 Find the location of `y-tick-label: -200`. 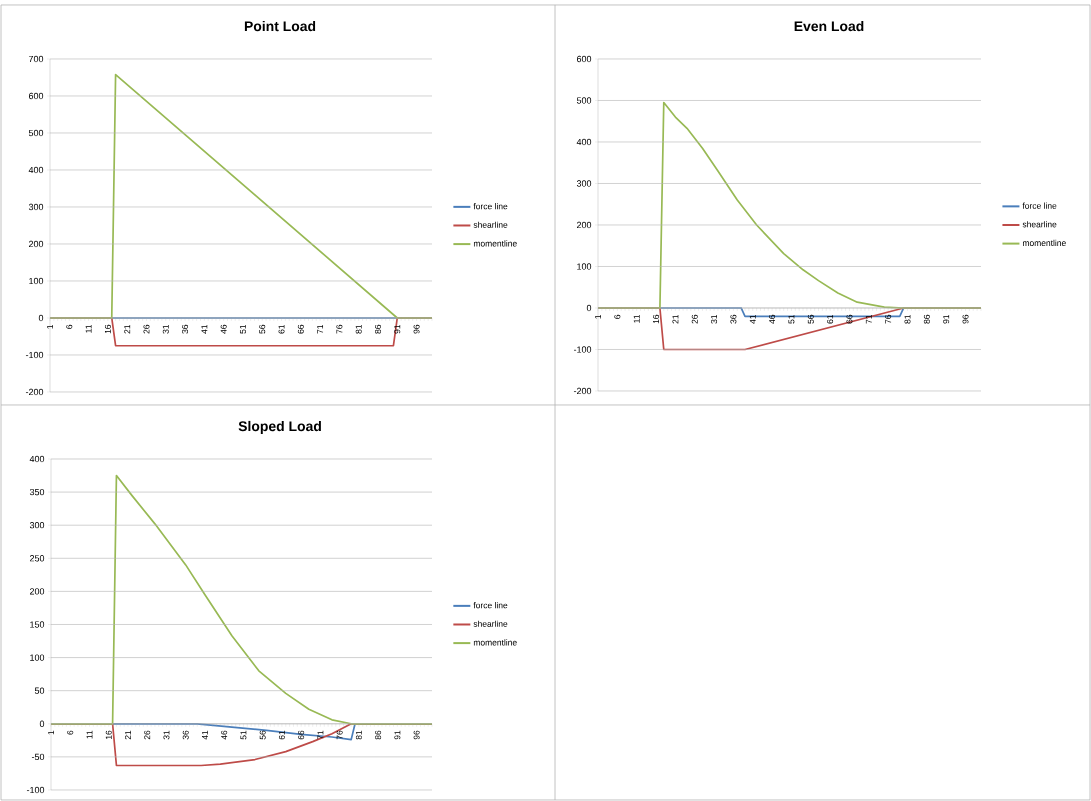

y-tick-label: -200 is located at coordinates (34, 392).